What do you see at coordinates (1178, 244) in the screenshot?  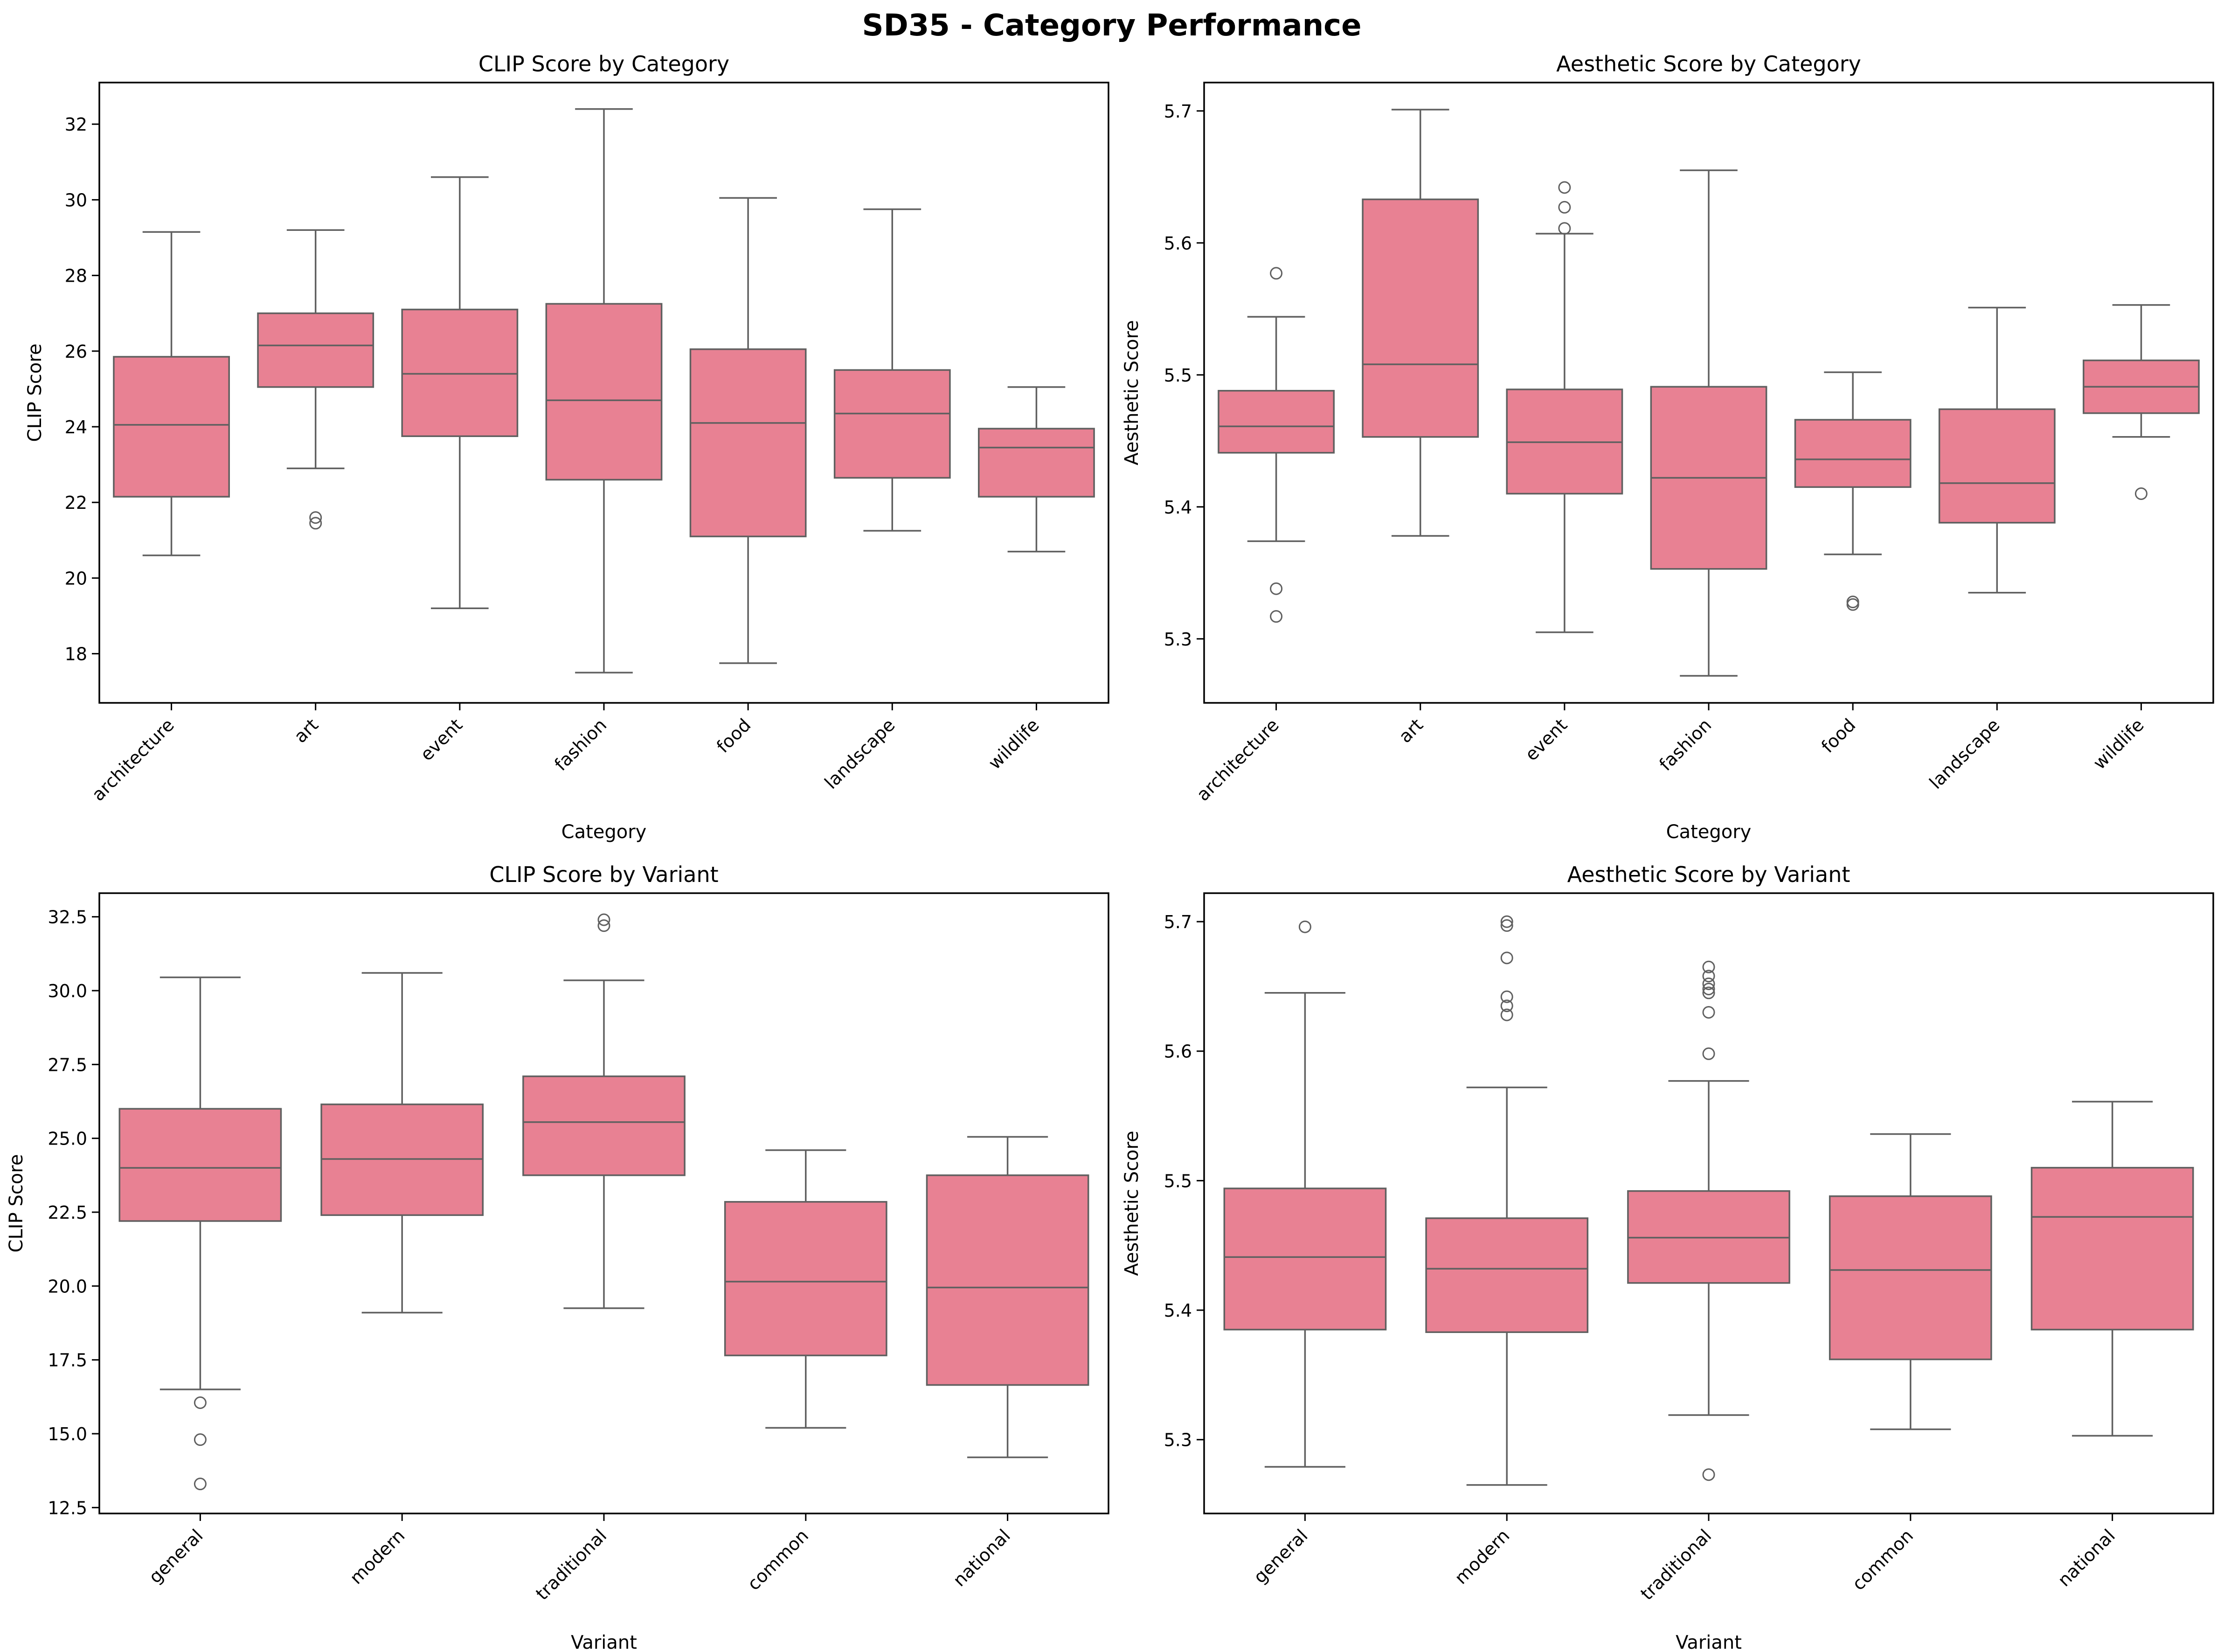 I see `y-tick-label: 5.6` at bounding box center [1178, 244].